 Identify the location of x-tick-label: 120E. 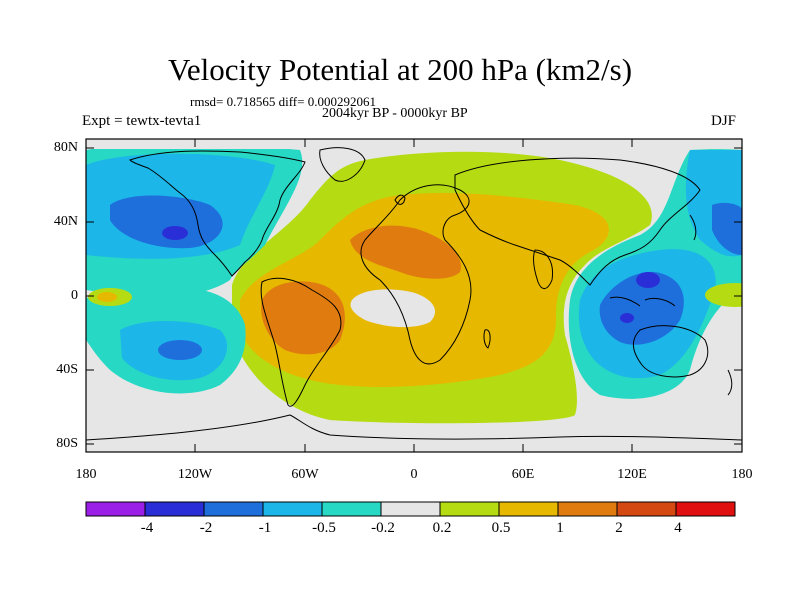
(632, 474).